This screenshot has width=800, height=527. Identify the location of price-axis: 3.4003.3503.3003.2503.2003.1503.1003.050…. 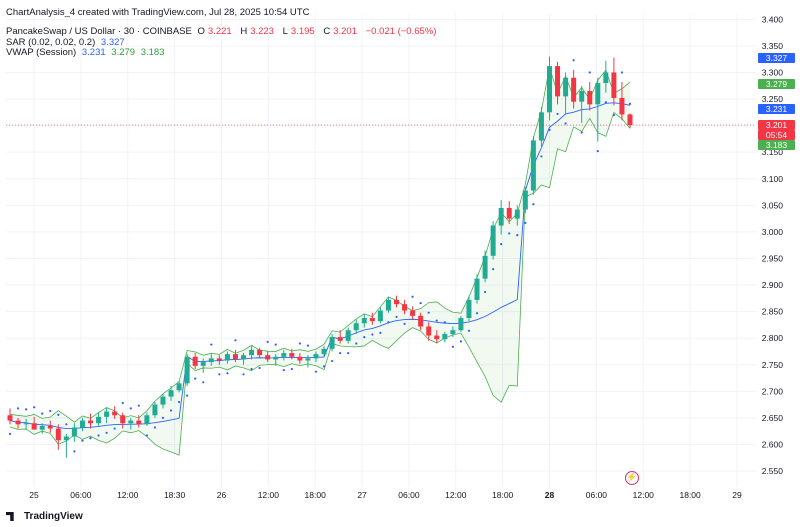
(773, 245).